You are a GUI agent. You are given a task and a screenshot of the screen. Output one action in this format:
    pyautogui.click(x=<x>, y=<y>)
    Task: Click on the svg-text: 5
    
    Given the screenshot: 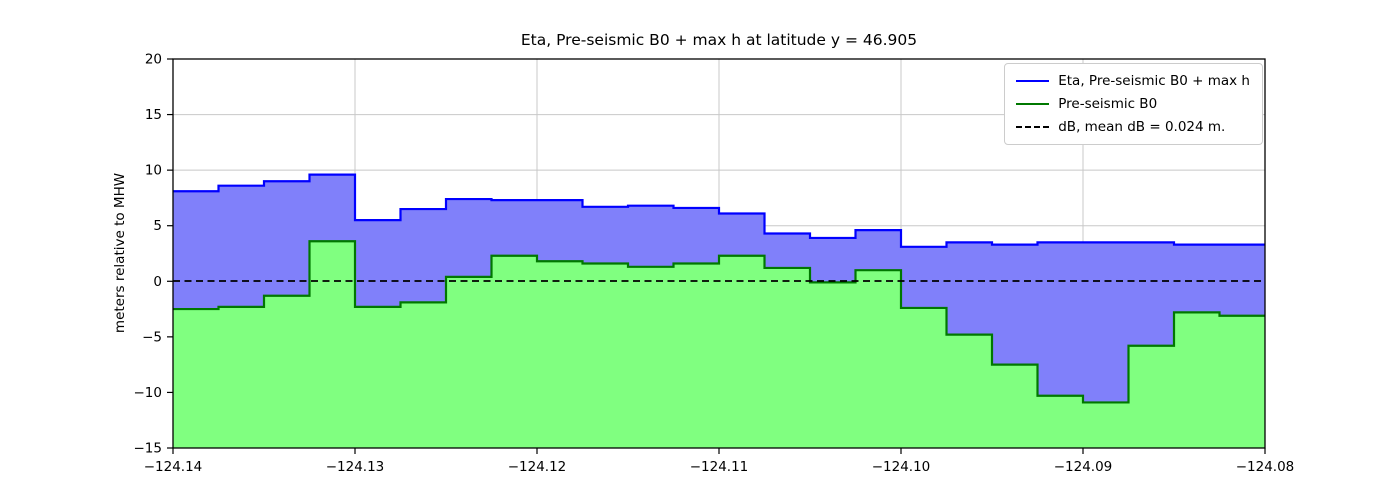 What is the action you would take?
    pyautogui.click(x=157, y=226)
    